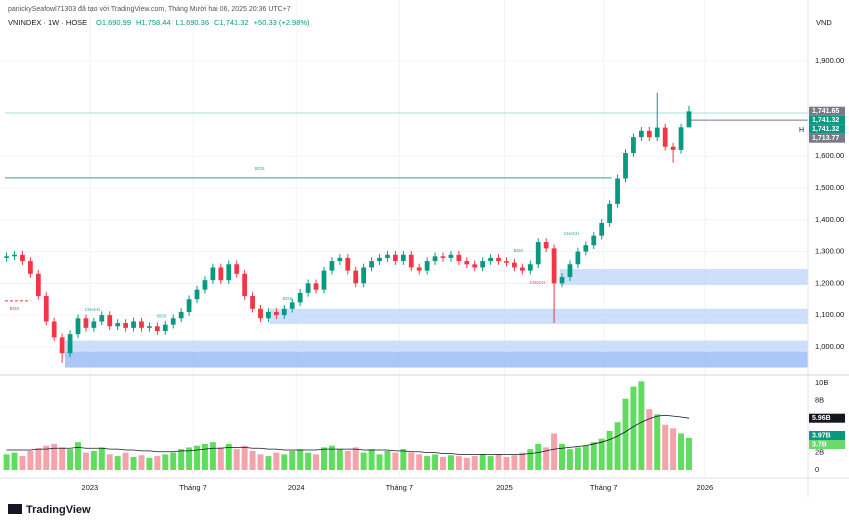  Describe the element at coordinates (824, 22) in the screenshot. I see `currency: VND` at that location.